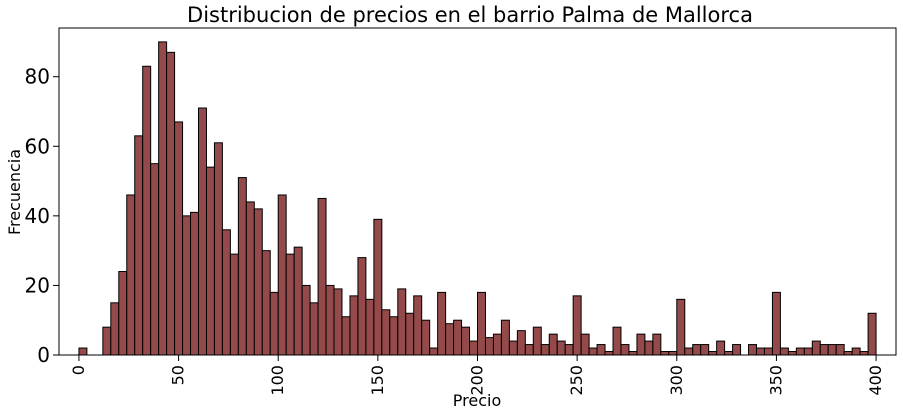  Describe the element at coordinates (277, 380) in the screenshot. I see `x-tick-label: 100` at that location.